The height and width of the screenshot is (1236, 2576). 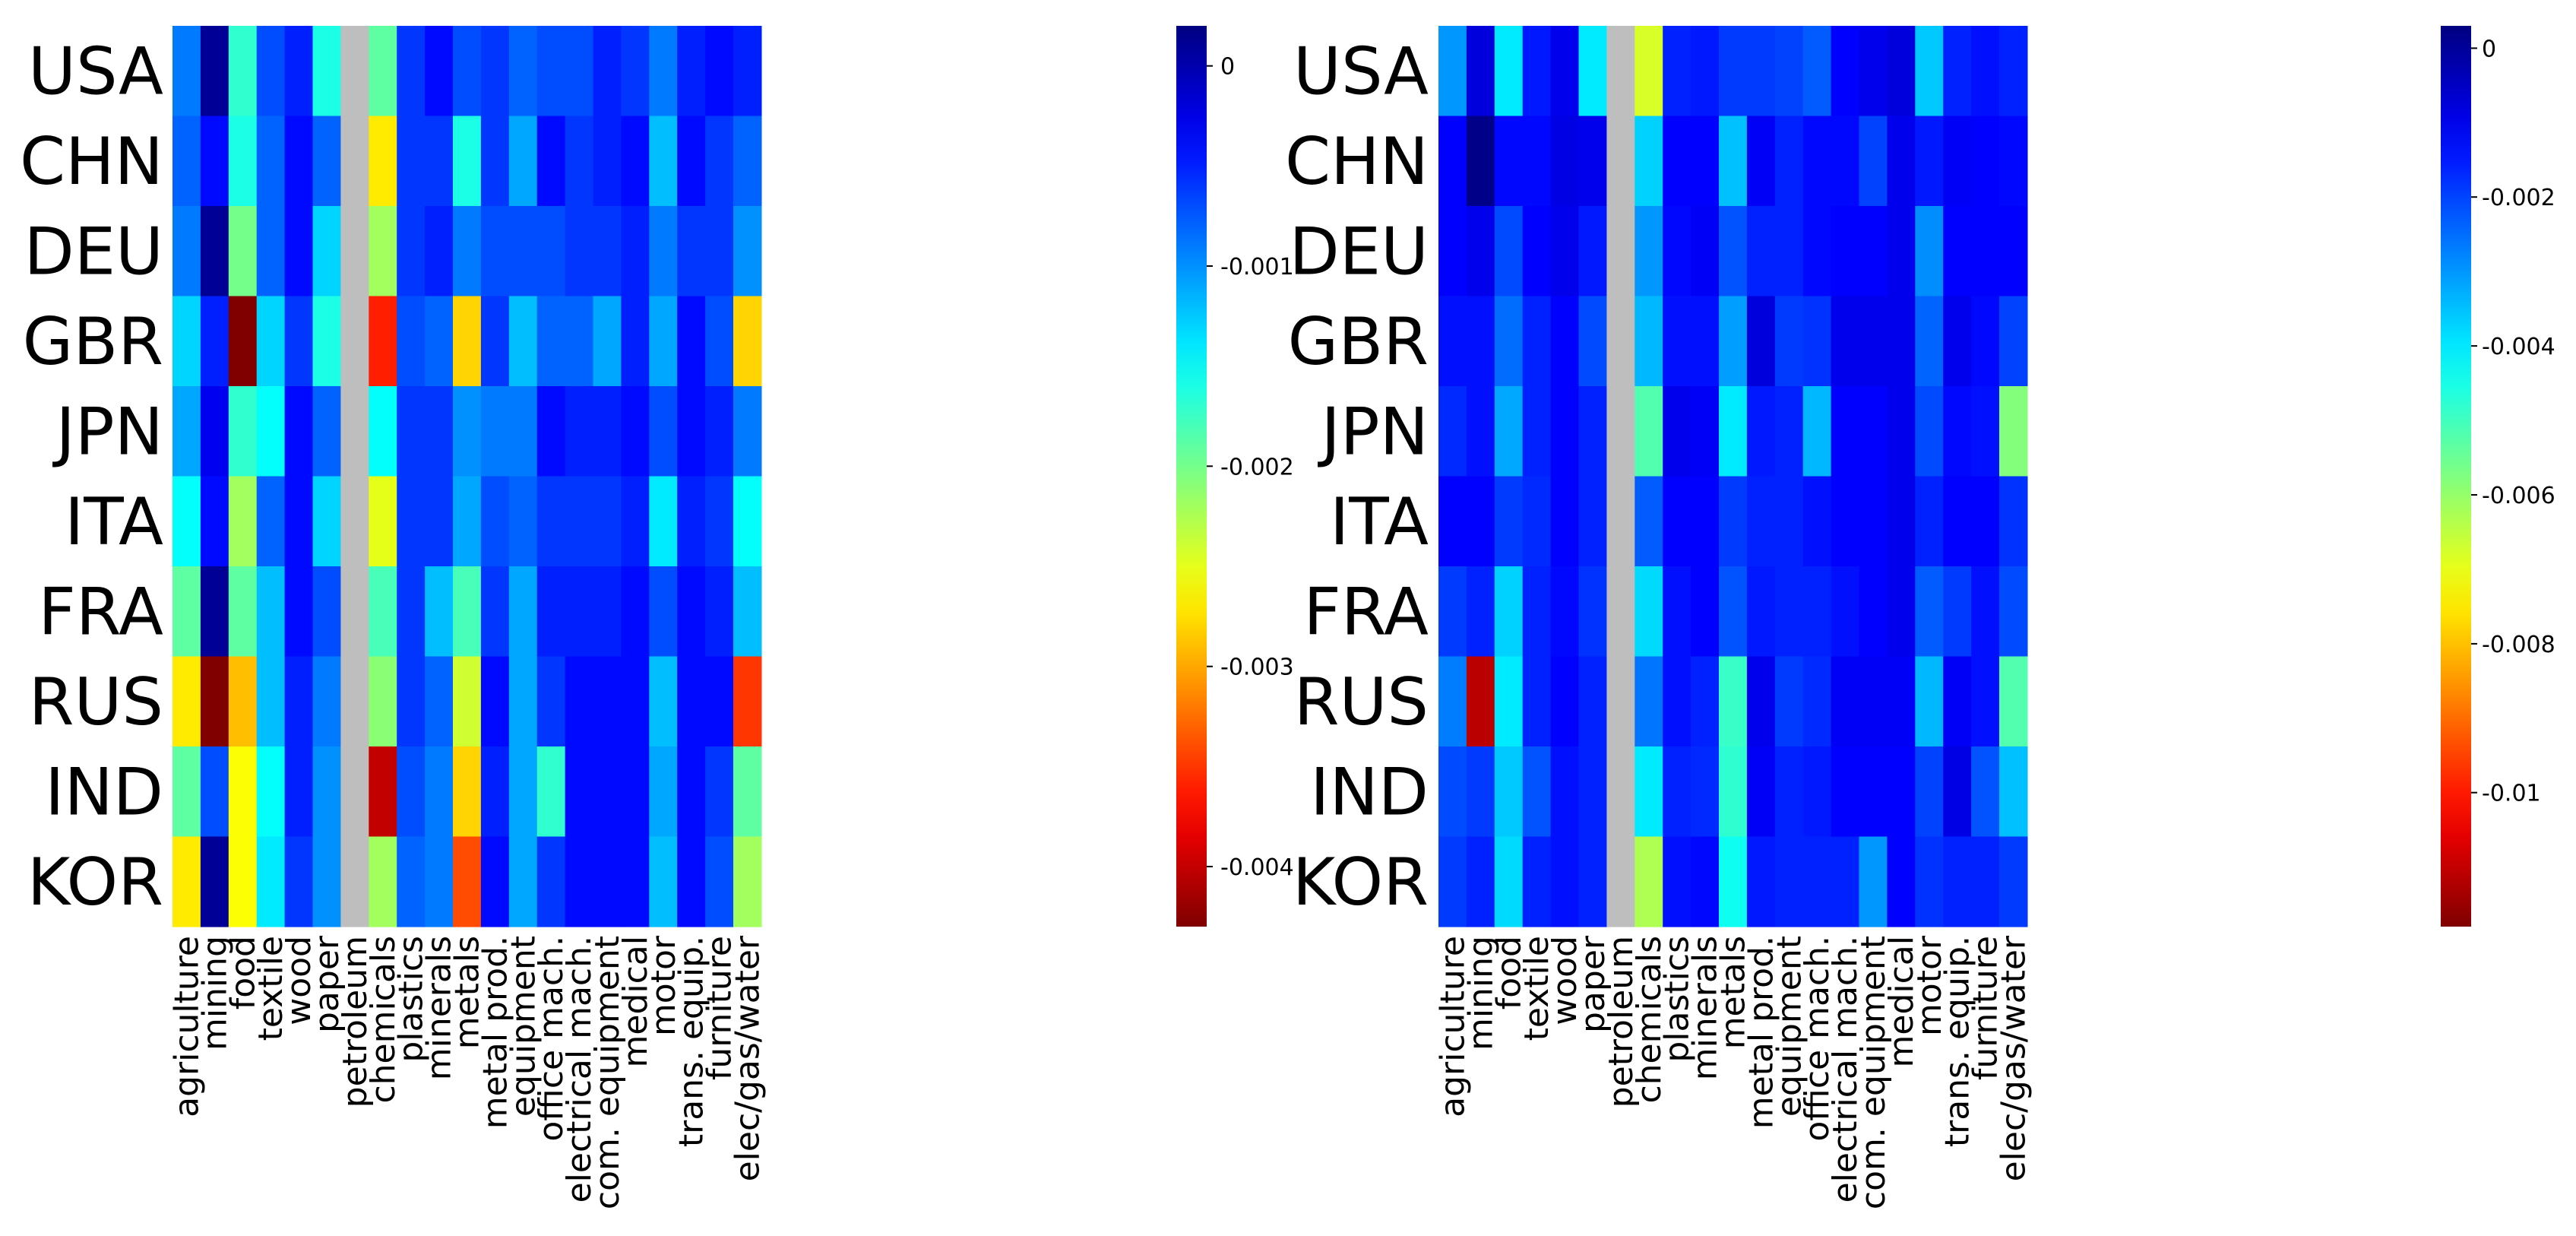 What do you see at coordinates (2518, 496) in the screenshot?
I see `colorbar-tick-label: -0.006` at bounding box center [2518, 496].